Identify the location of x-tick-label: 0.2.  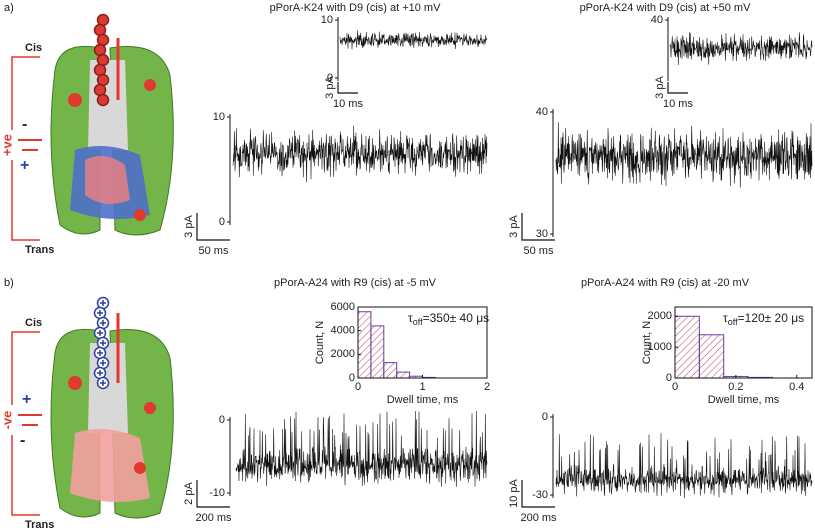
(735, 387).